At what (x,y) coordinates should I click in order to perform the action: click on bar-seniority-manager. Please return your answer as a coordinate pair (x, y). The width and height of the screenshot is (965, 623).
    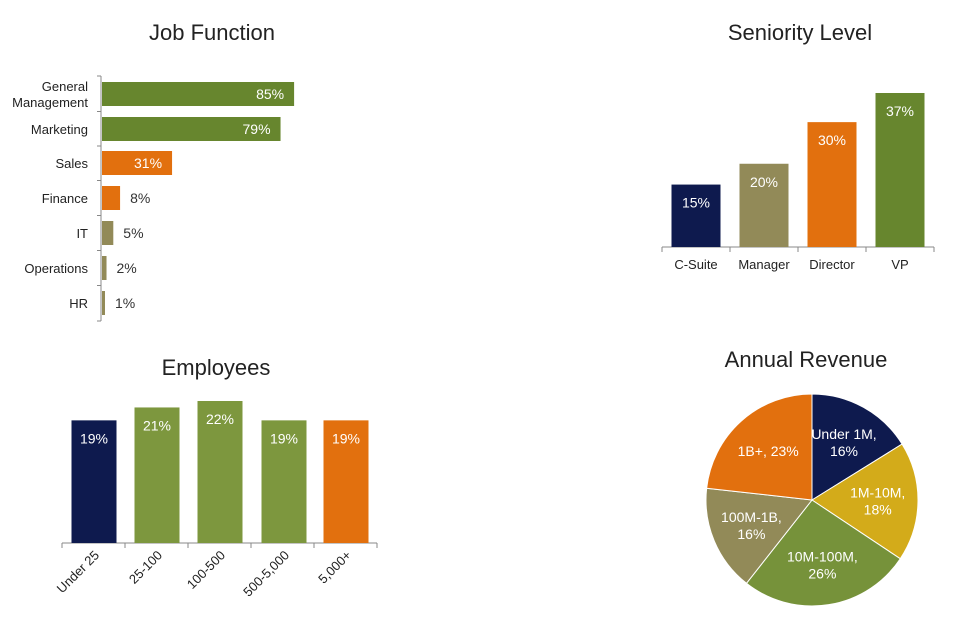
    Looking at the image, I should click on (764, 205).